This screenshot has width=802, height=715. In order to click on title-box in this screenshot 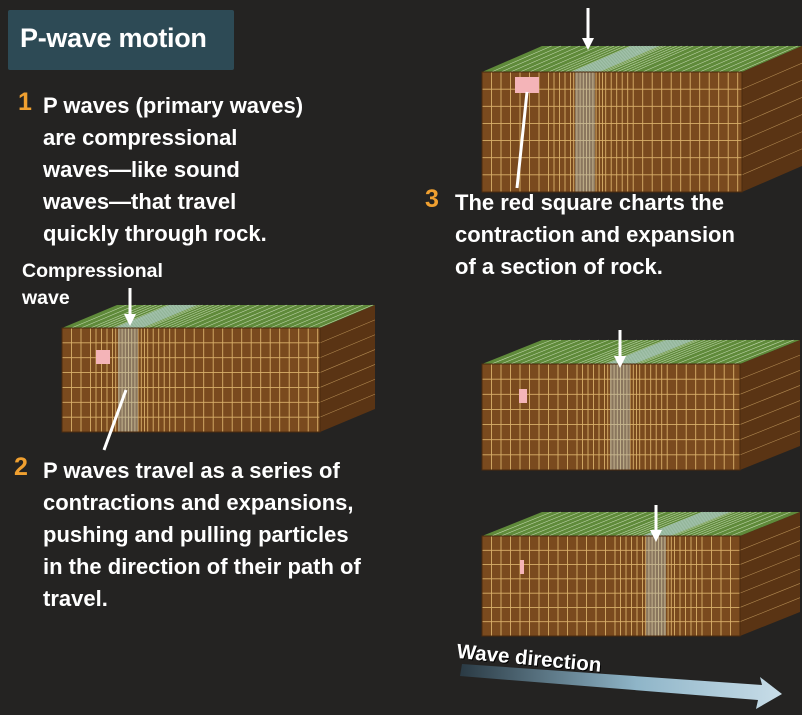, I will do `click(121, 40)`.